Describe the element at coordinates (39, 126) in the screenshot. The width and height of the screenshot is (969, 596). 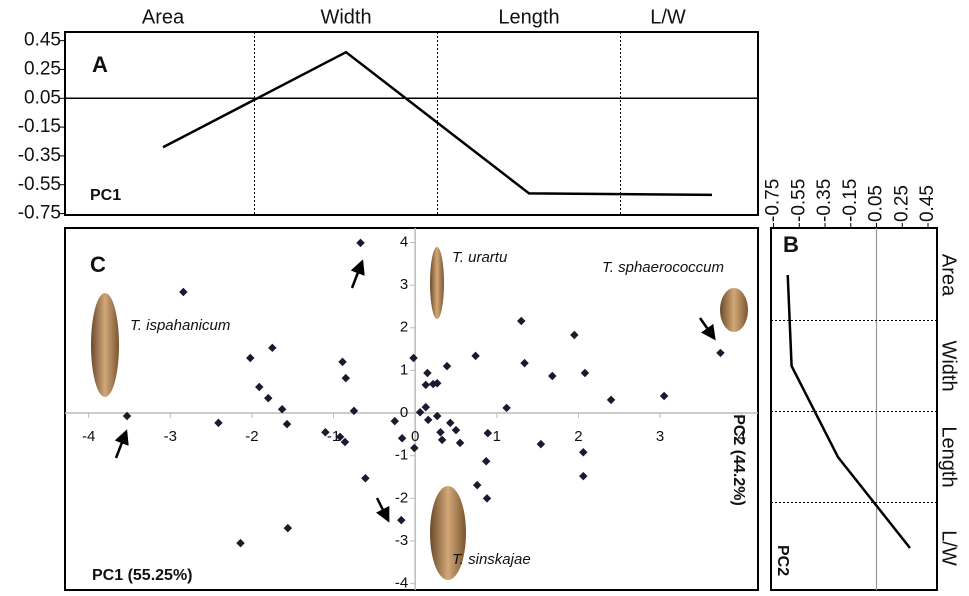
I see `y-tick-label: -0.15` at that location.